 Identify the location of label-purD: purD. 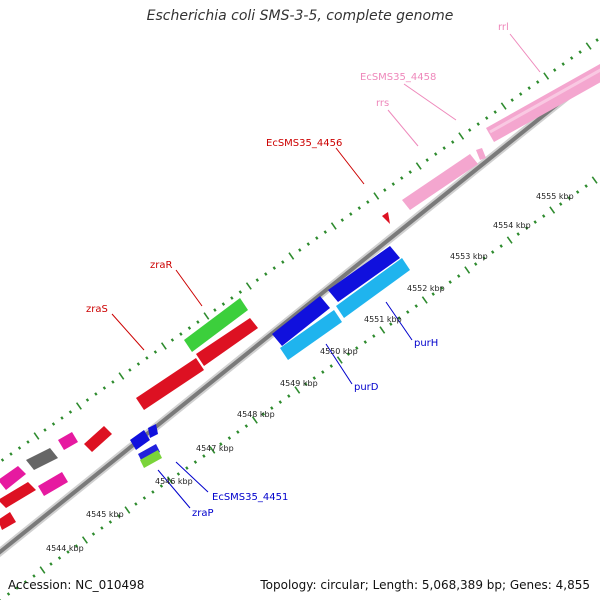
(366, 387).